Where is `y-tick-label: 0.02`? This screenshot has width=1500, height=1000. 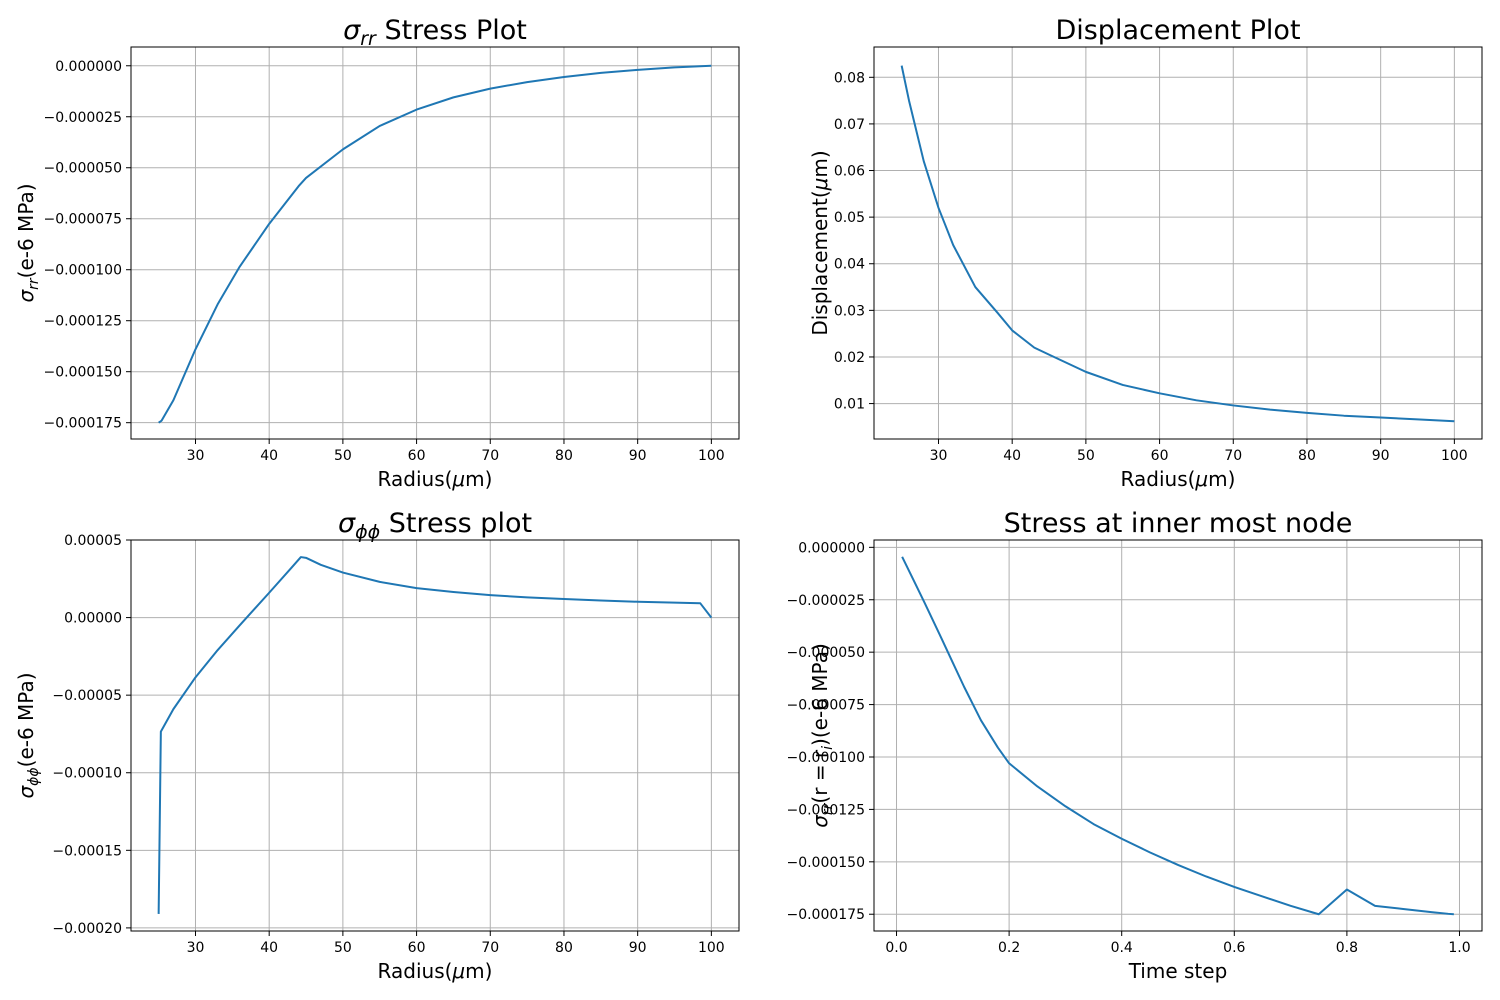
y-tick-label: 0.02 is located at coordinates (849, 358).